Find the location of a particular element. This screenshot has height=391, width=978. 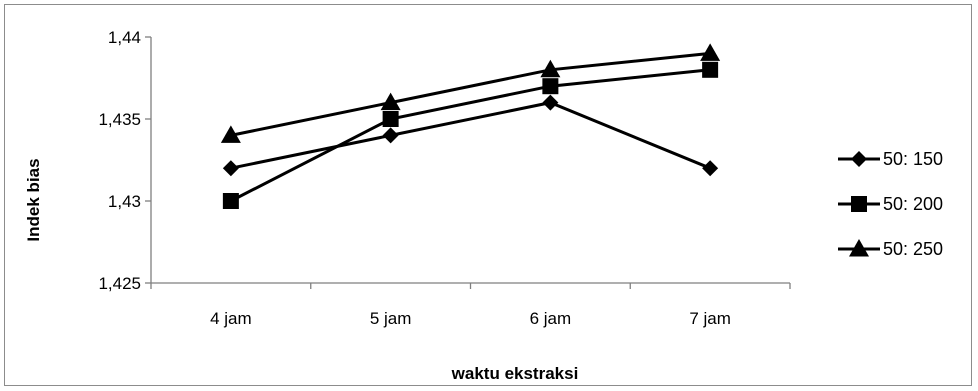

legend-label: 50: 250 is located at coordinates (913, 249).